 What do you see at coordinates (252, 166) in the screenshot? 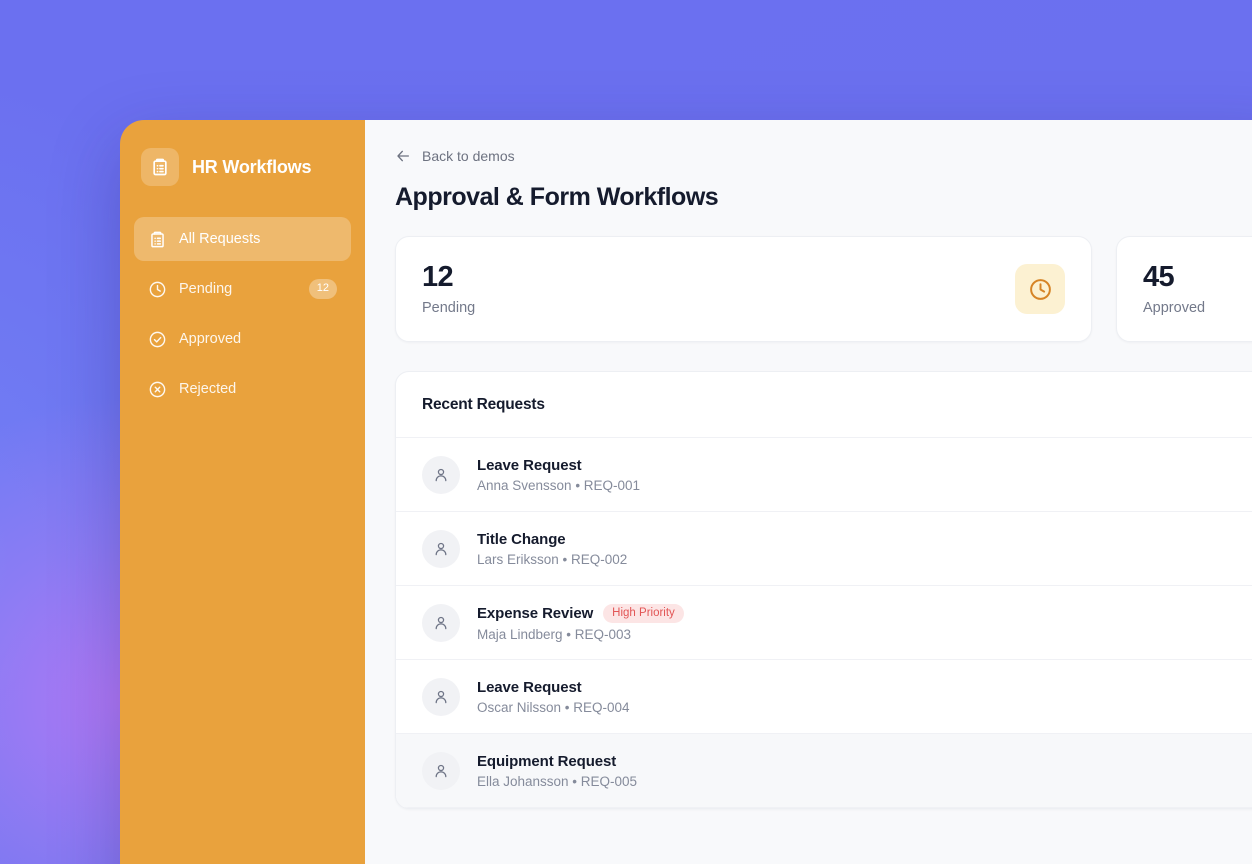
I see `brand-title: HR Workflows` at bounding box center [252, 166].